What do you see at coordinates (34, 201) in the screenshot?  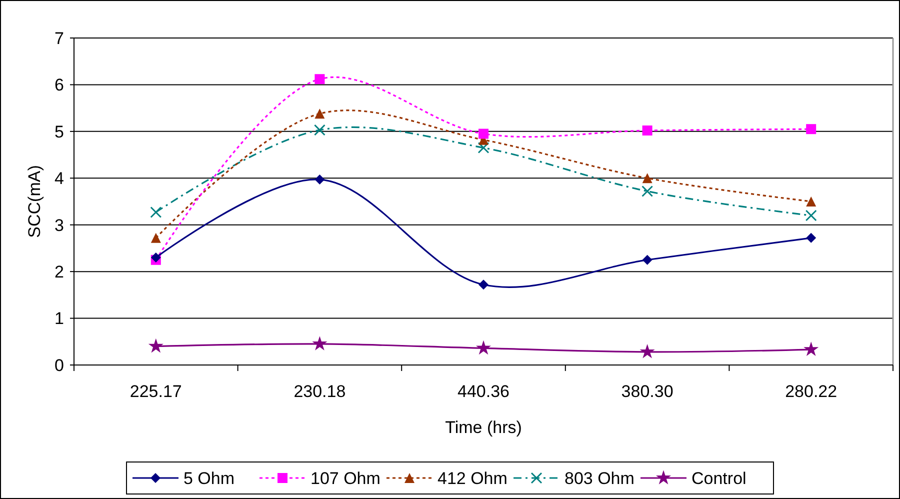 I see `y-axis-title: SCC(mA)` at bounding box center [34, 201].